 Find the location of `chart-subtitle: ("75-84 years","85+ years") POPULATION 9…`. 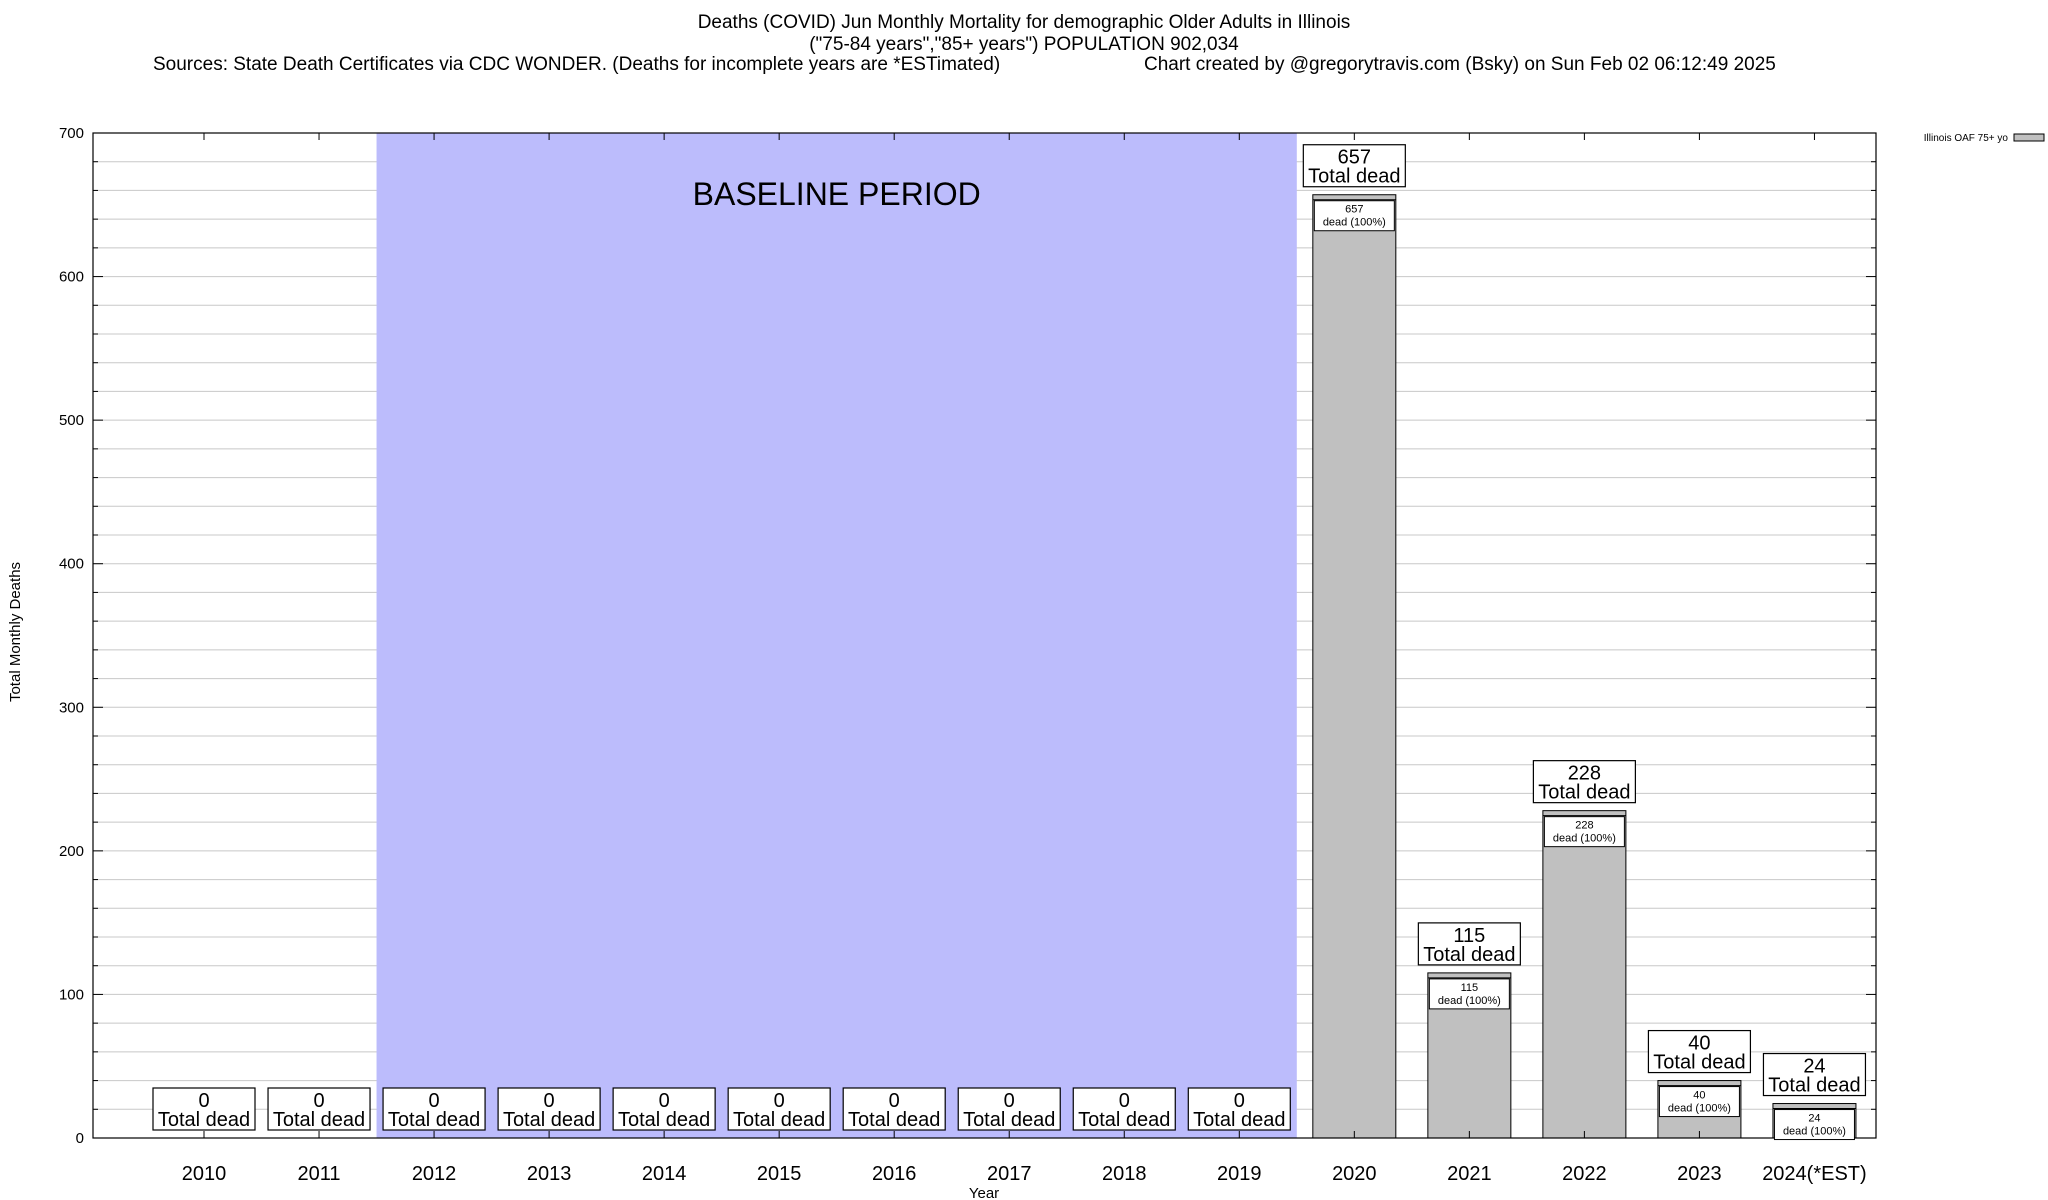

chart-subtitle: ("75-84 years","85+ years") POPULATION 9… is located at coordinates (1024, 44).